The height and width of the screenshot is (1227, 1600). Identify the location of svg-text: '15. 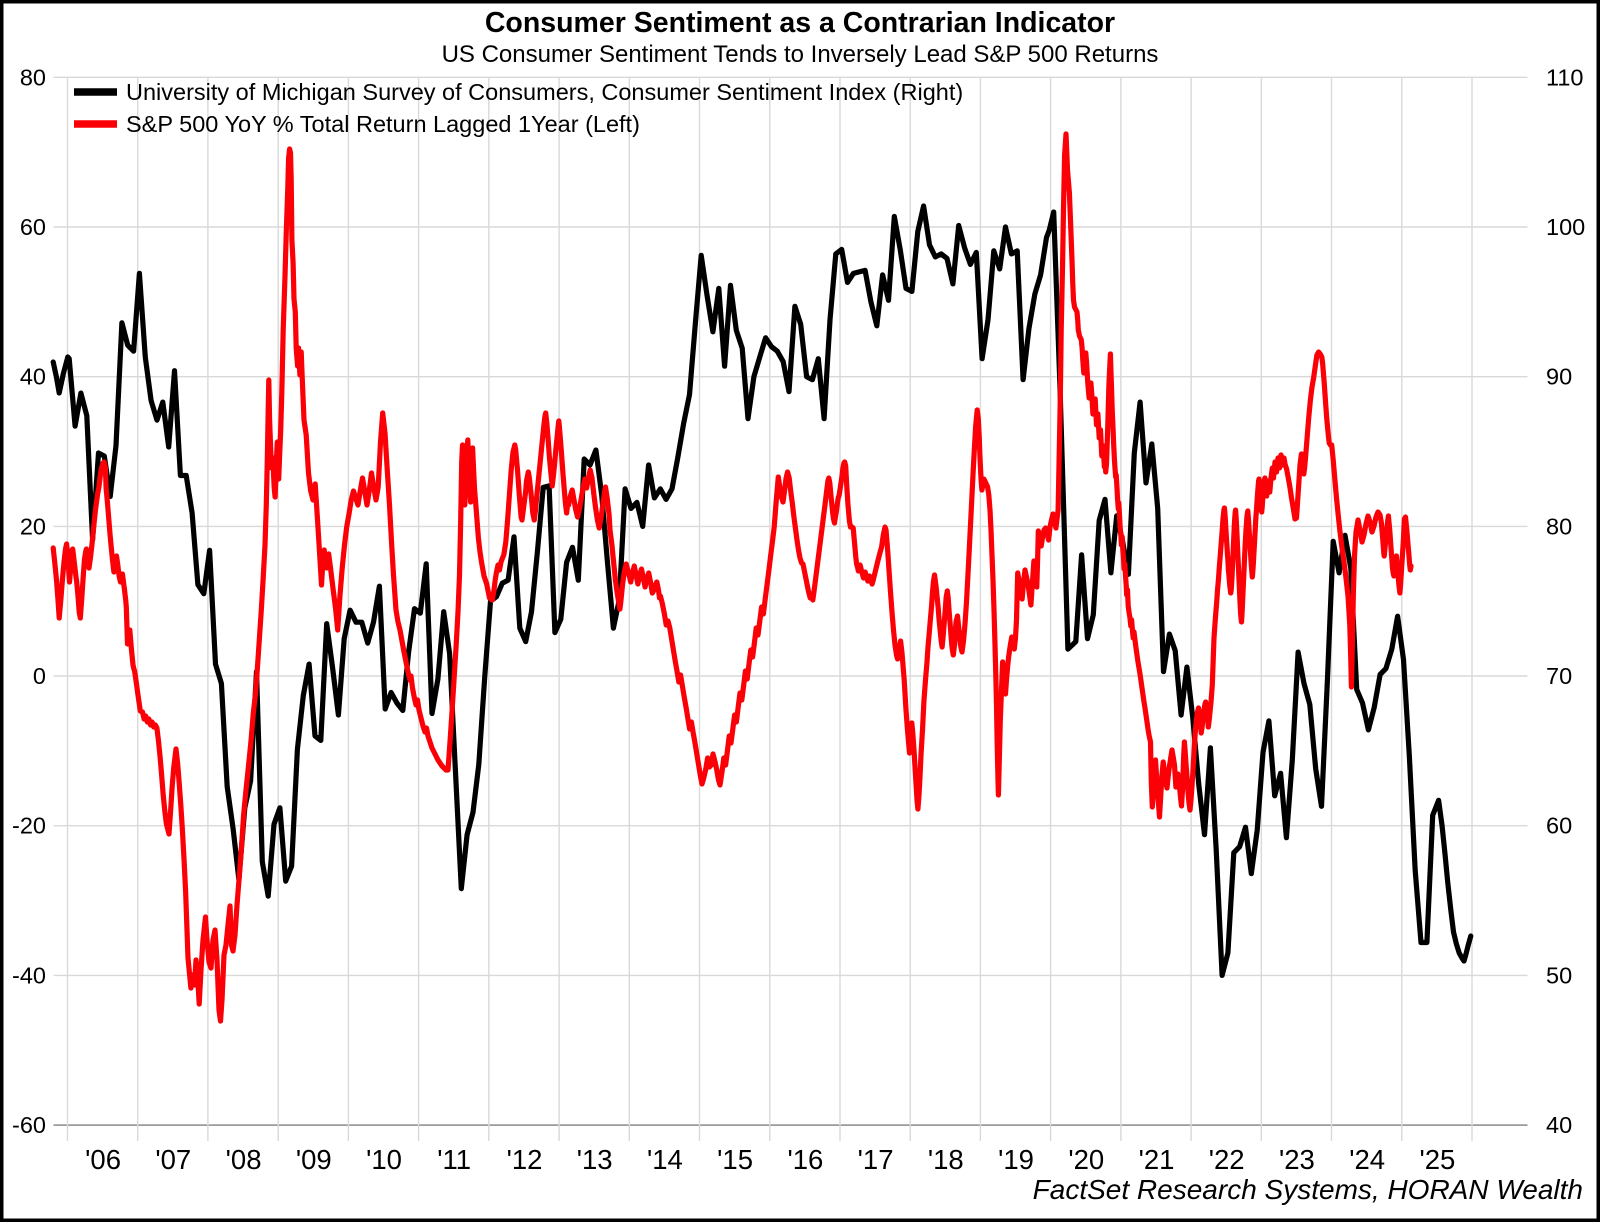
(735, 1159).